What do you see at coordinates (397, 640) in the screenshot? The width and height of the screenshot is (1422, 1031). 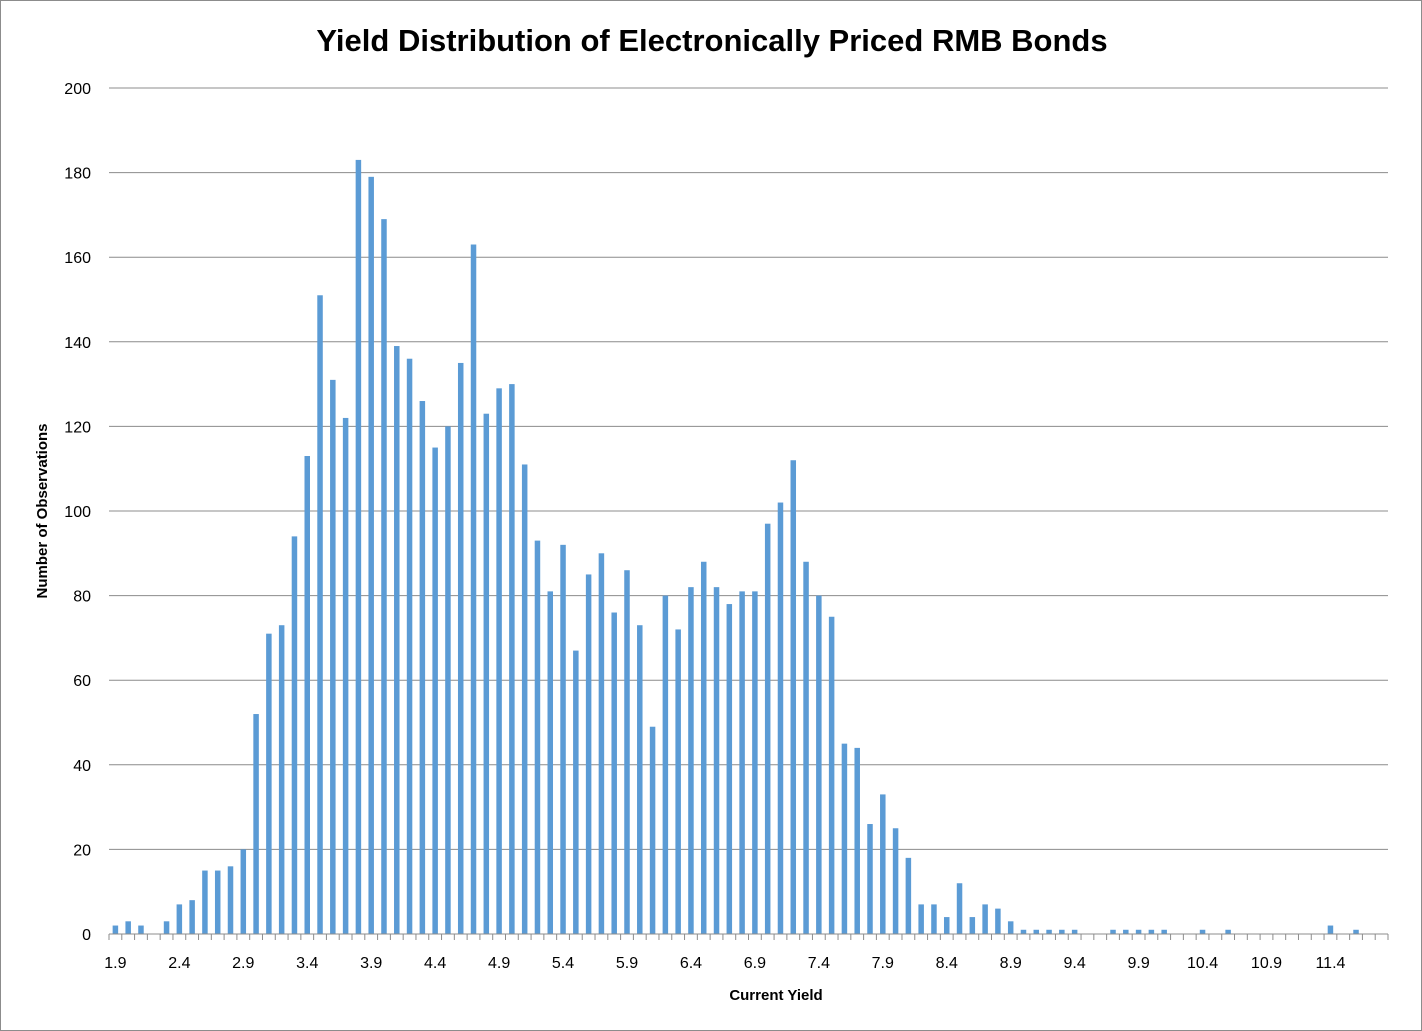 I see `bar-4.1` at bounding box center [397, 640].